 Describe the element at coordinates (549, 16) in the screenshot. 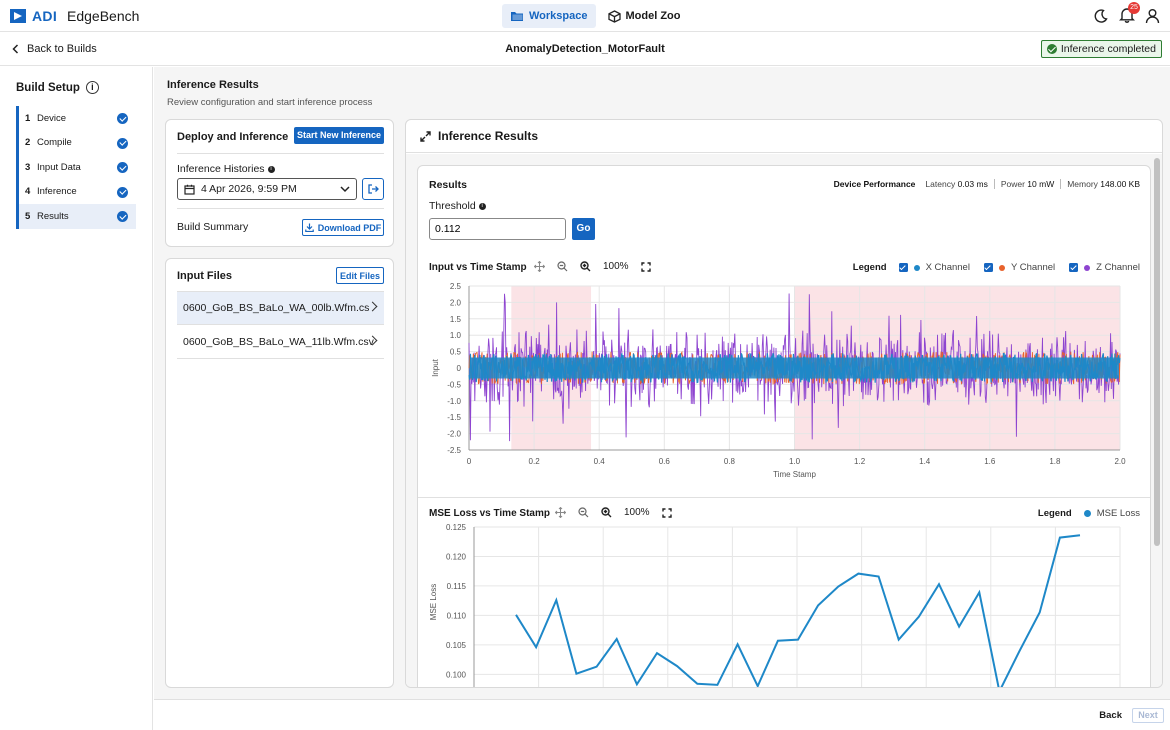

I see `nav-workspace: Workspace` at that location.